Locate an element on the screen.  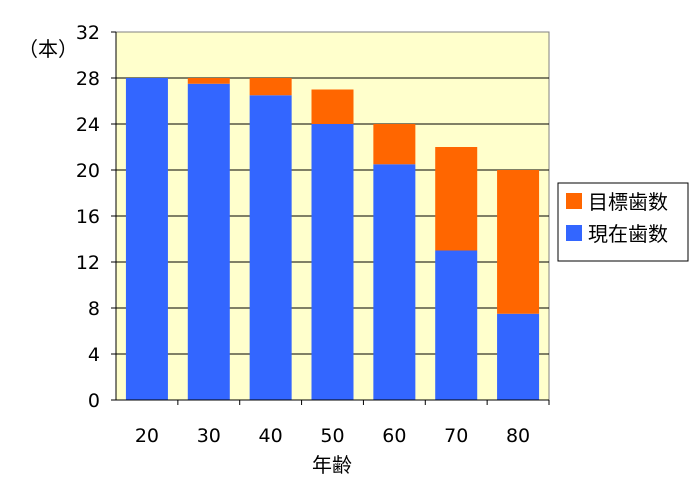
x-tick-label: 80 is located at coordinates (518, 436).